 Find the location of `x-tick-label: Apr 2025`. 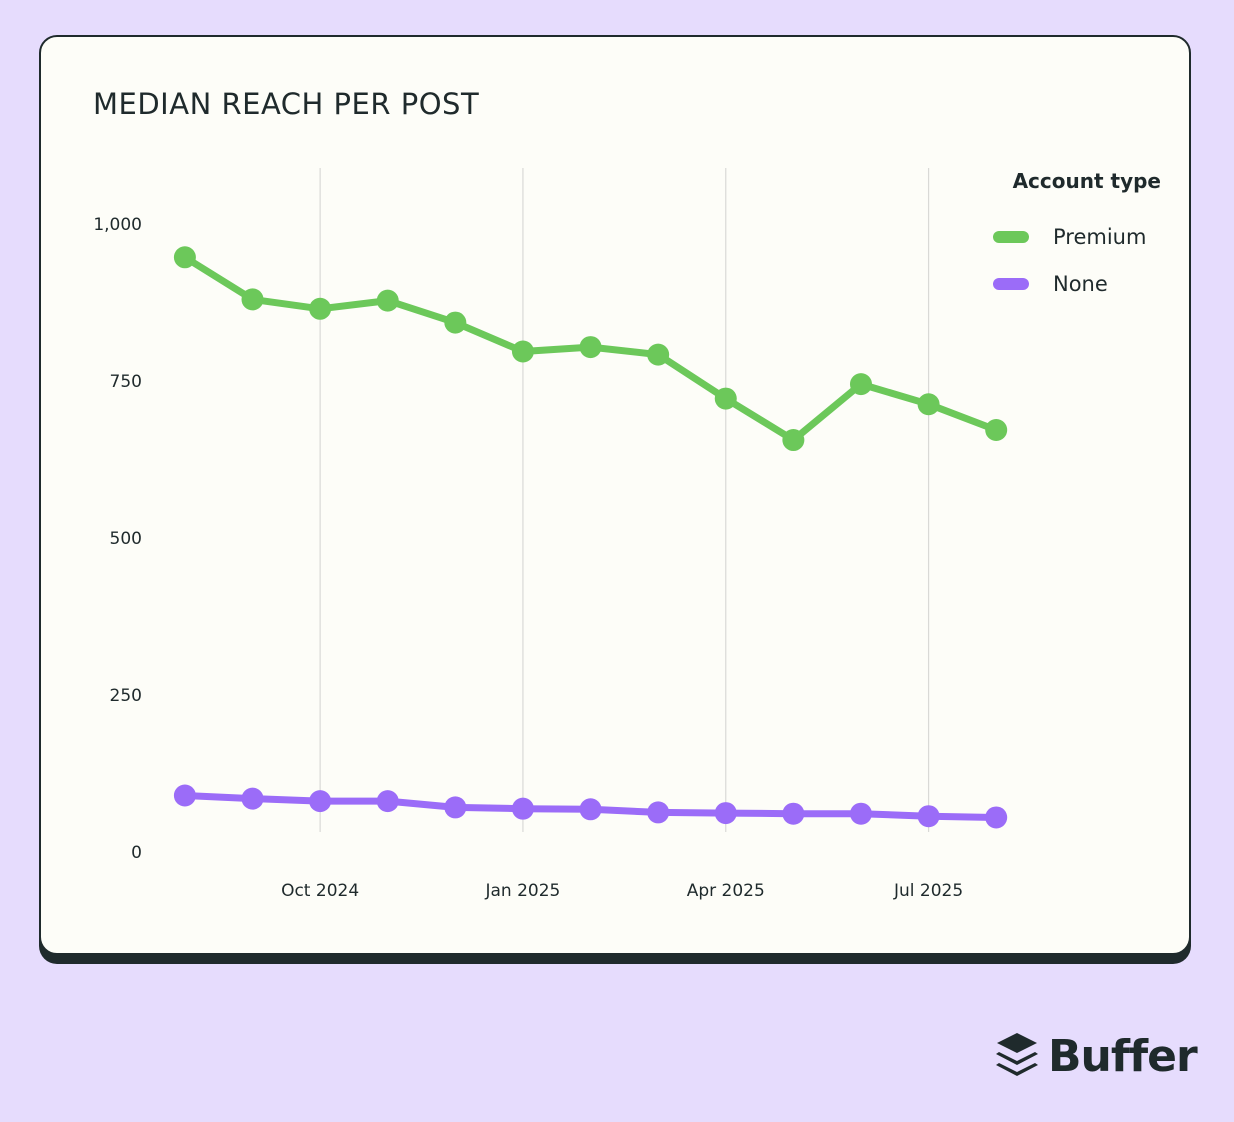

x-tick-label: Apr 2025 is located at coordinates (726, 891).